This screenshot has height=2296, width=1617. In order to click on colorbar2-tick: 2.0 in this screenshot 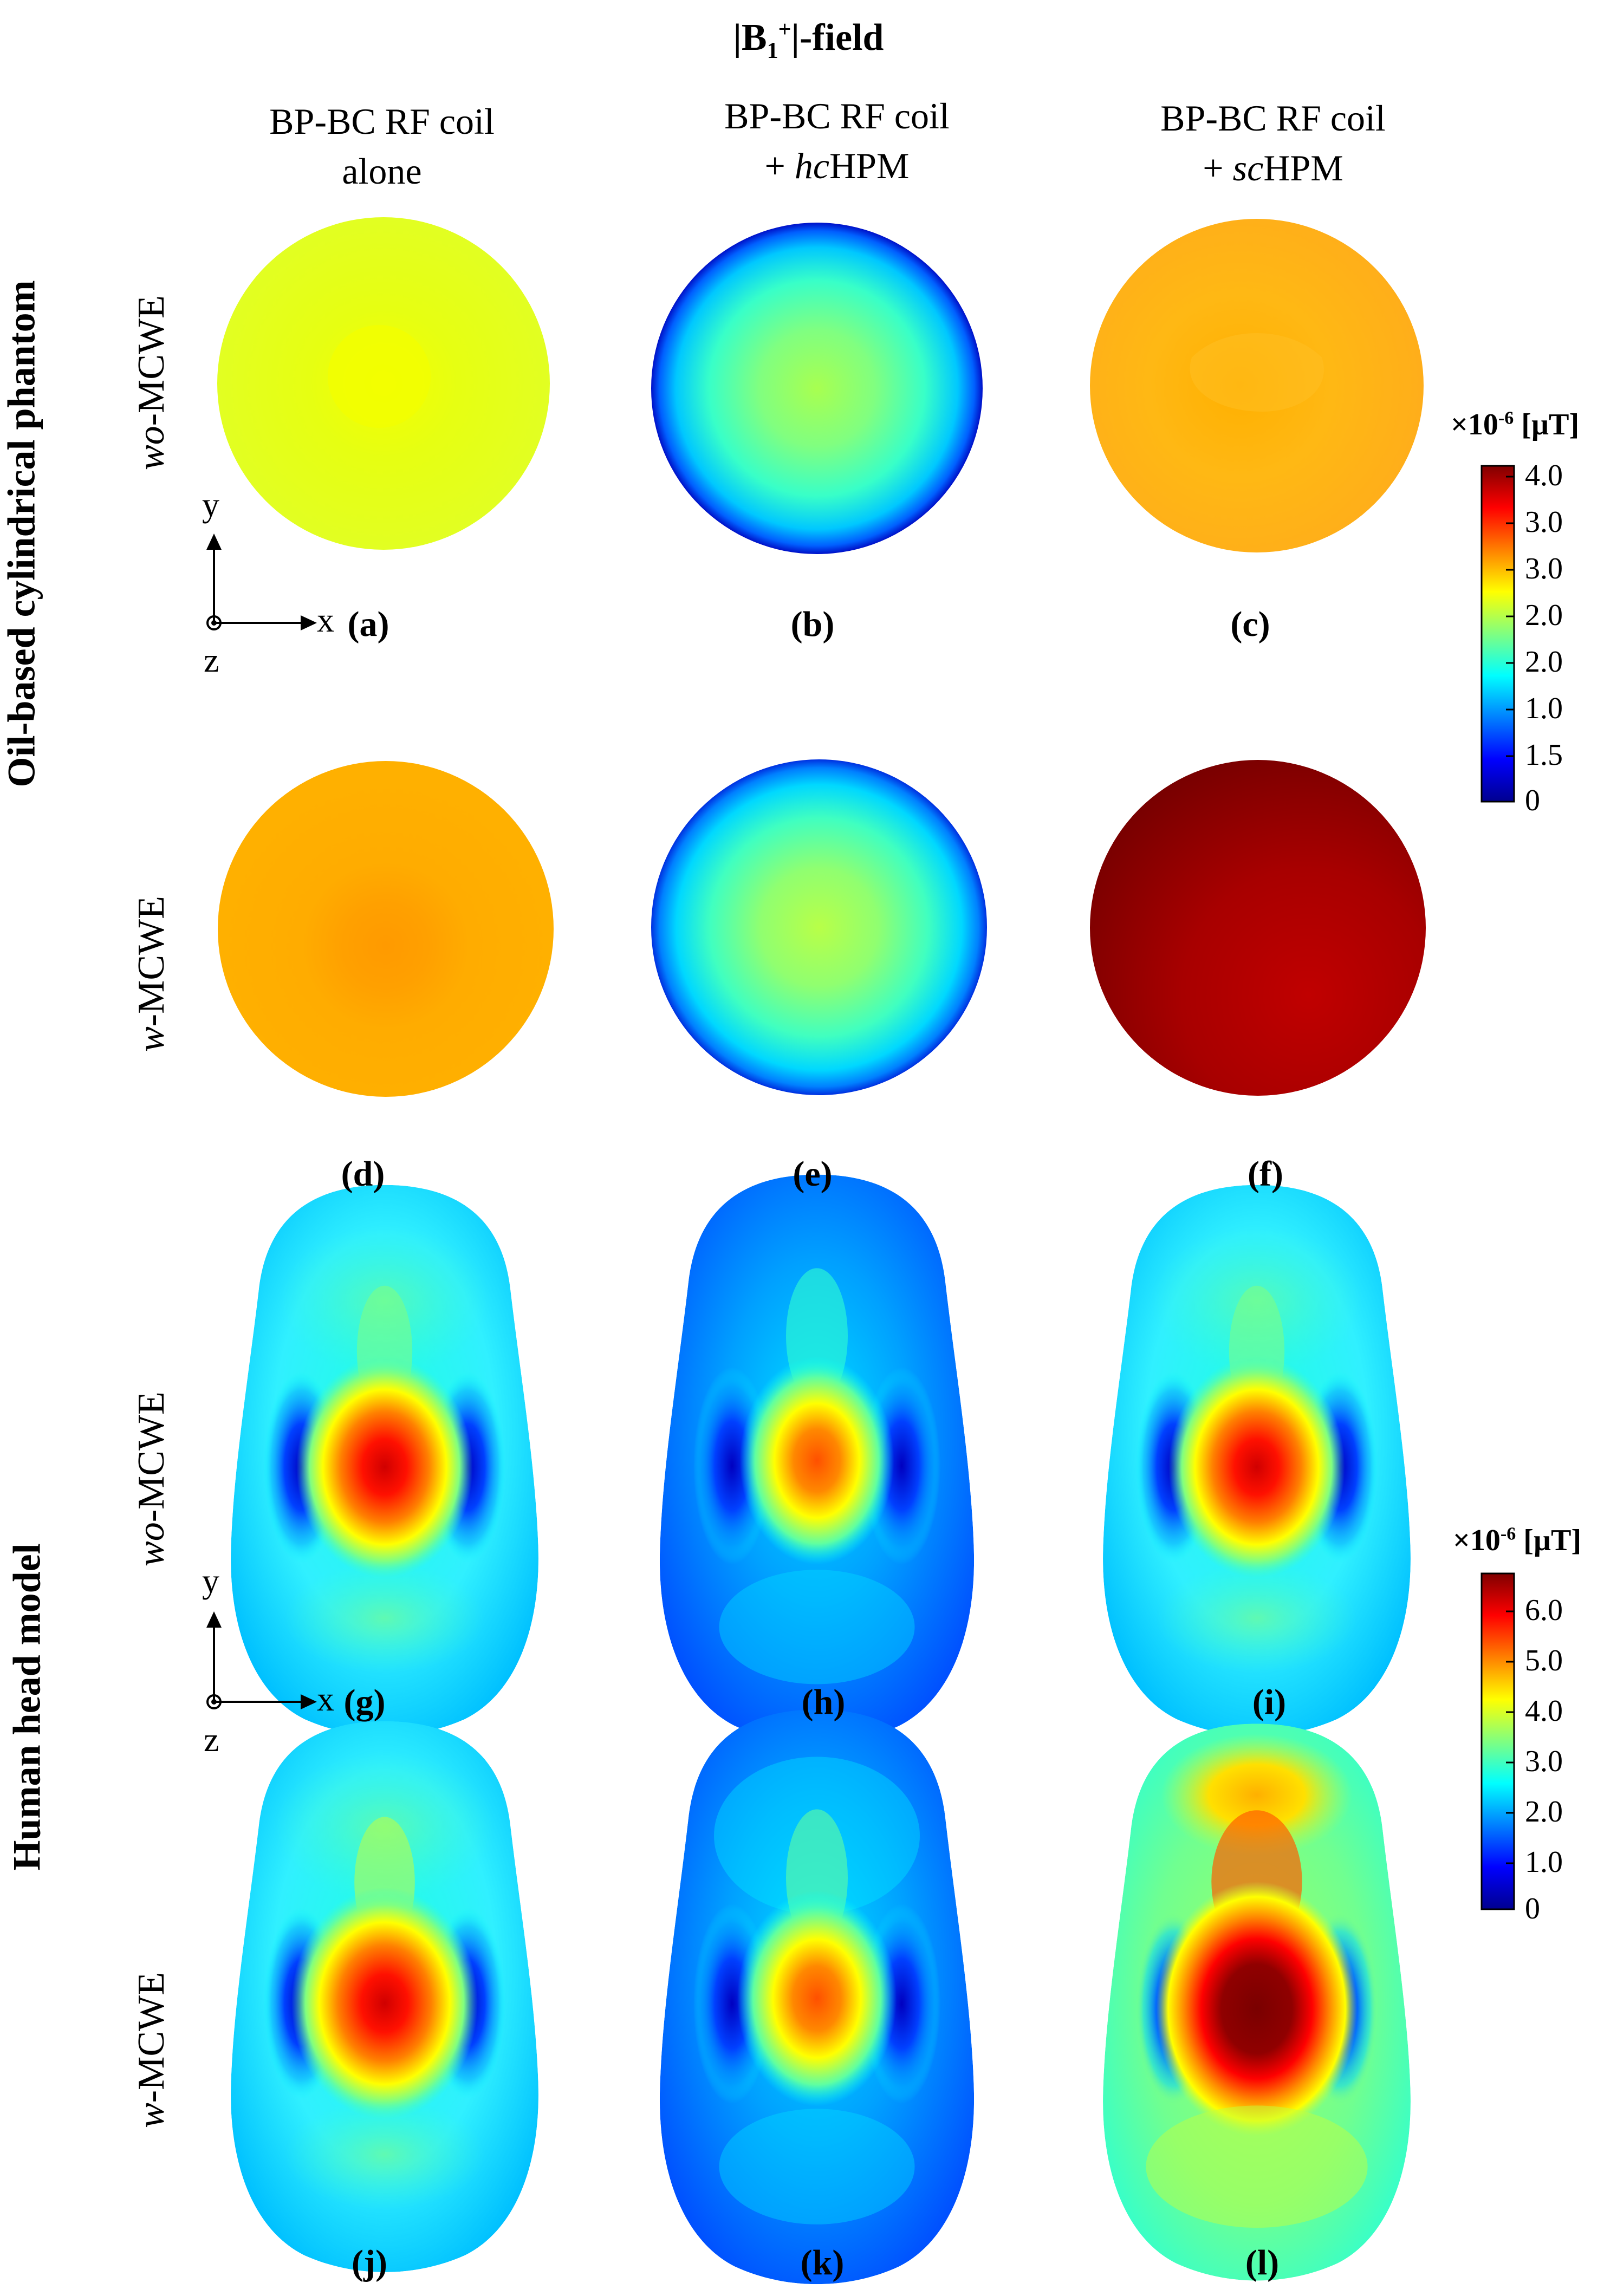, I will do `click(1544, 1812)`.